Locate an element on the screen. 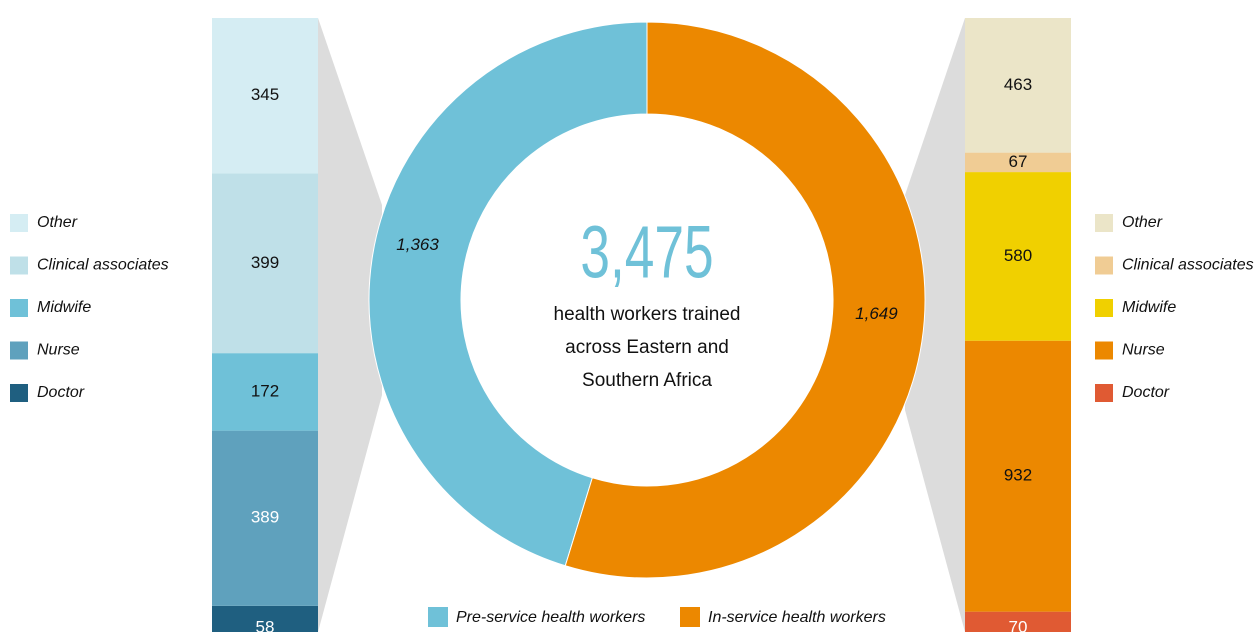  segment-label: 172 is located at coordinates (265, 390).